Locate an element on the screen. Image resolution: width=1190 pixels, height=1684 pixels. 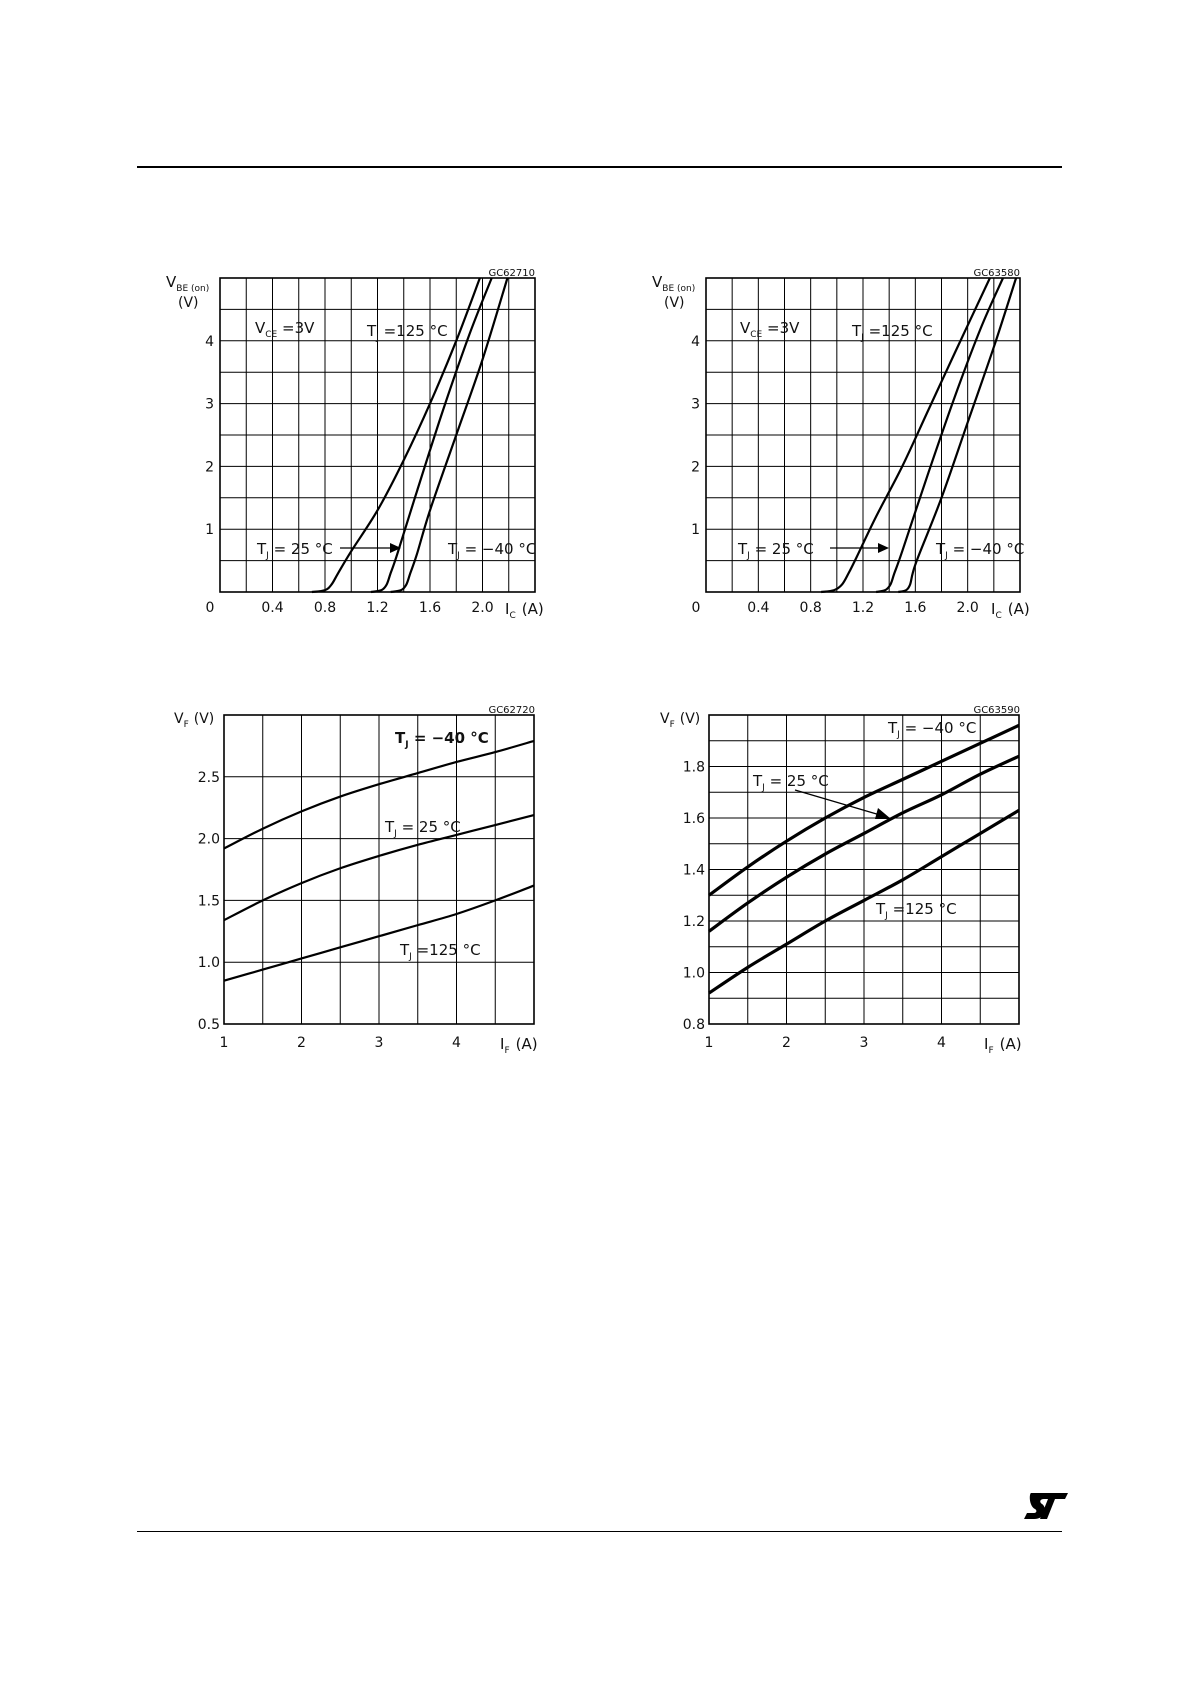
y-tick-label: 4 is located at coordinates (209, 342).